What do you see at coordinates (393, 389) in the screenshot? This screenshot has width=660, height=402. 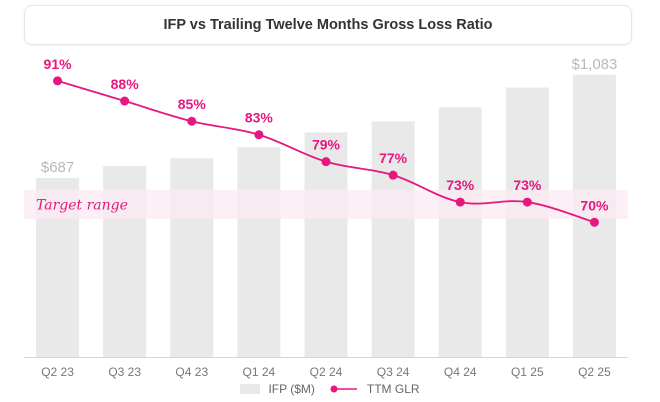 I see `legend-label-ttm-glr: TTM GLR` at bounding box center [393, 389].